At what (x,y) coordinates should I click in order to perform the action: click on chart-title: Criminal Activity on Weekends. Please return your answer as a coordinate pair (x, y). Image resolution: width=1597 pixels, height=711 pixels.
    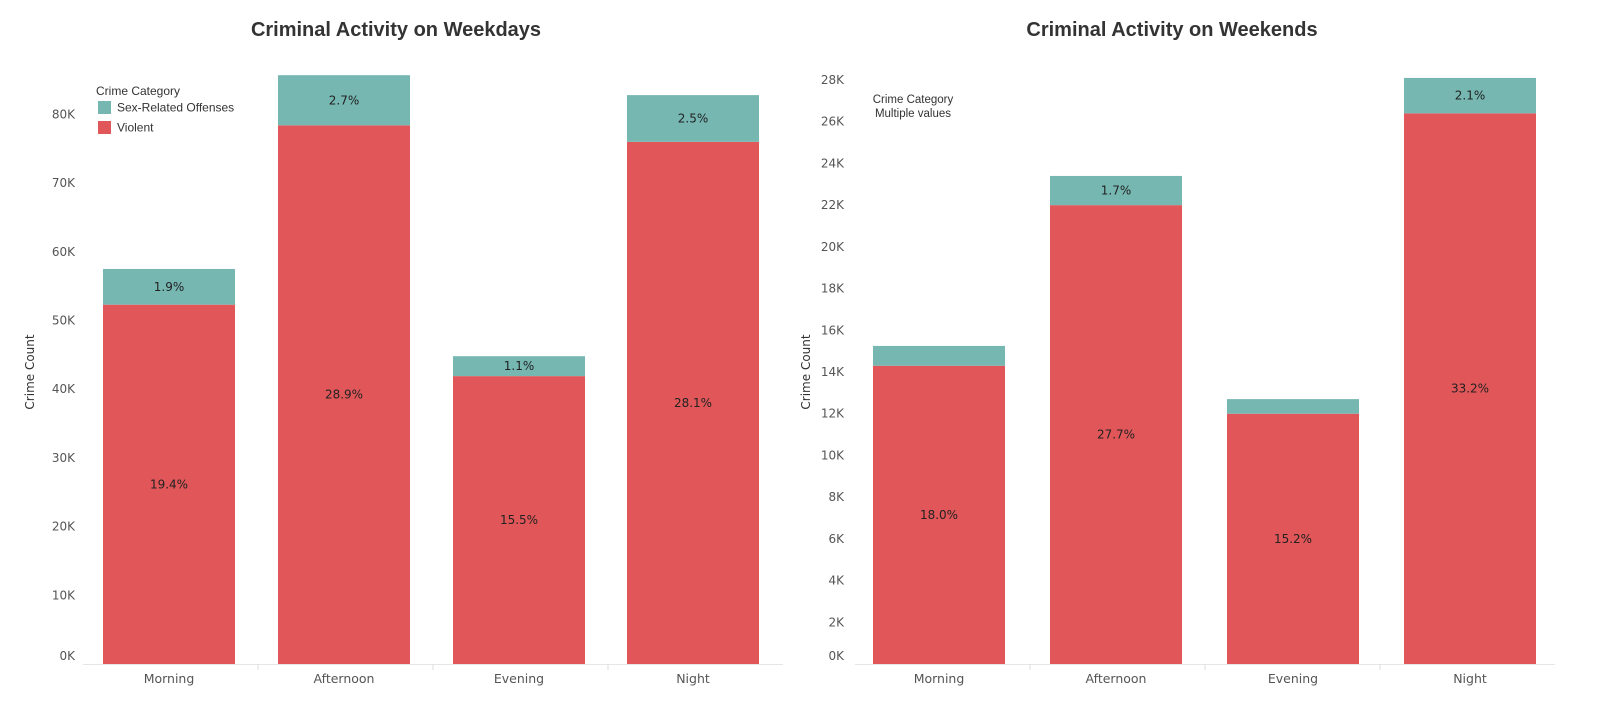
    Looking at the image, I should click on (1171, 30).